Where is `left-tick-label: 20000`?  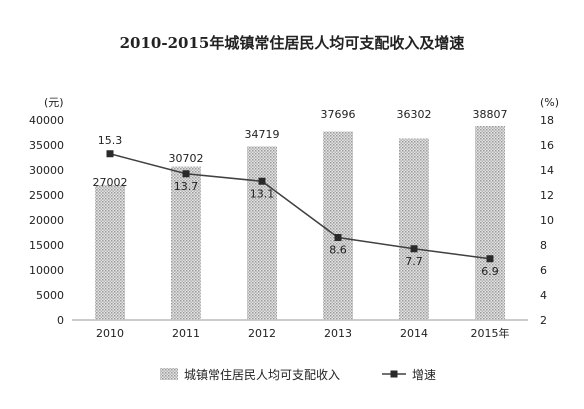 left-tick-label: 20000 is located at coordinates (46, 220).